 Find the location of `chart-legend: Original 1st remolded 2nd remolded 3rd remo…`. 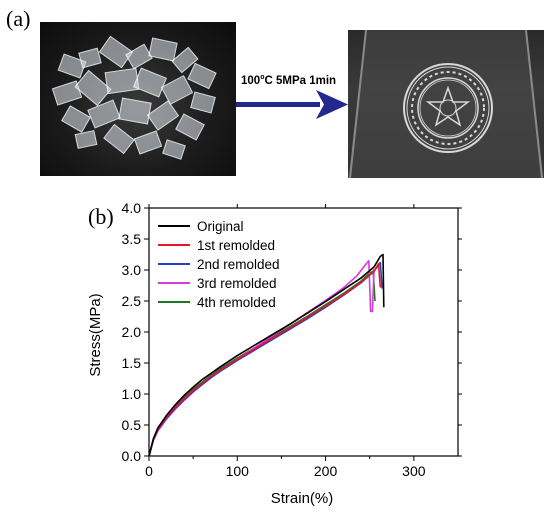

chart-legend: Original 1st remolded 2nd remolded 3rd remo… is located at coordinates (219, 264).